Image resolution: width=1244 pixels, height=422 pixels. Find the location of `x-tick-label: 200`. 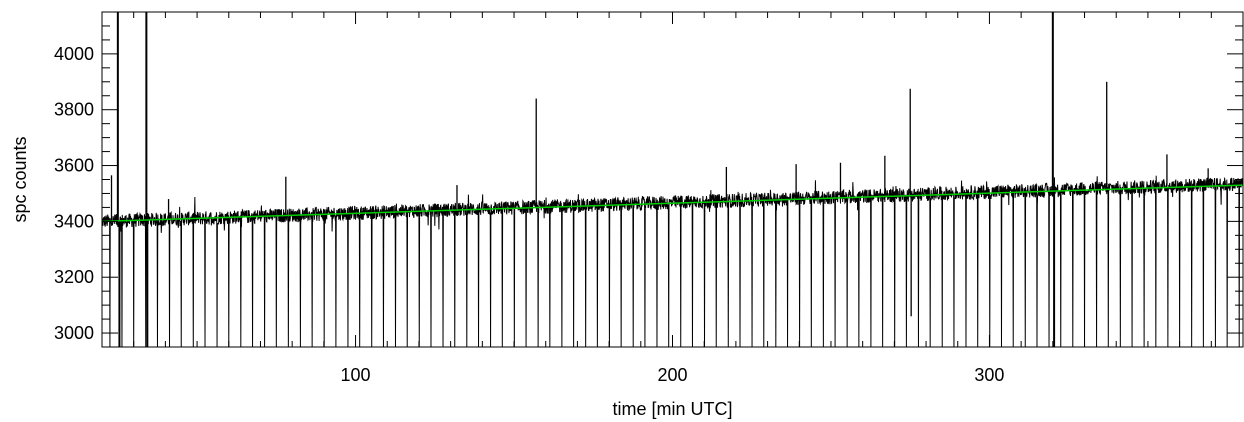

x-tick-label: 200 is located at coordinates (672, 375).